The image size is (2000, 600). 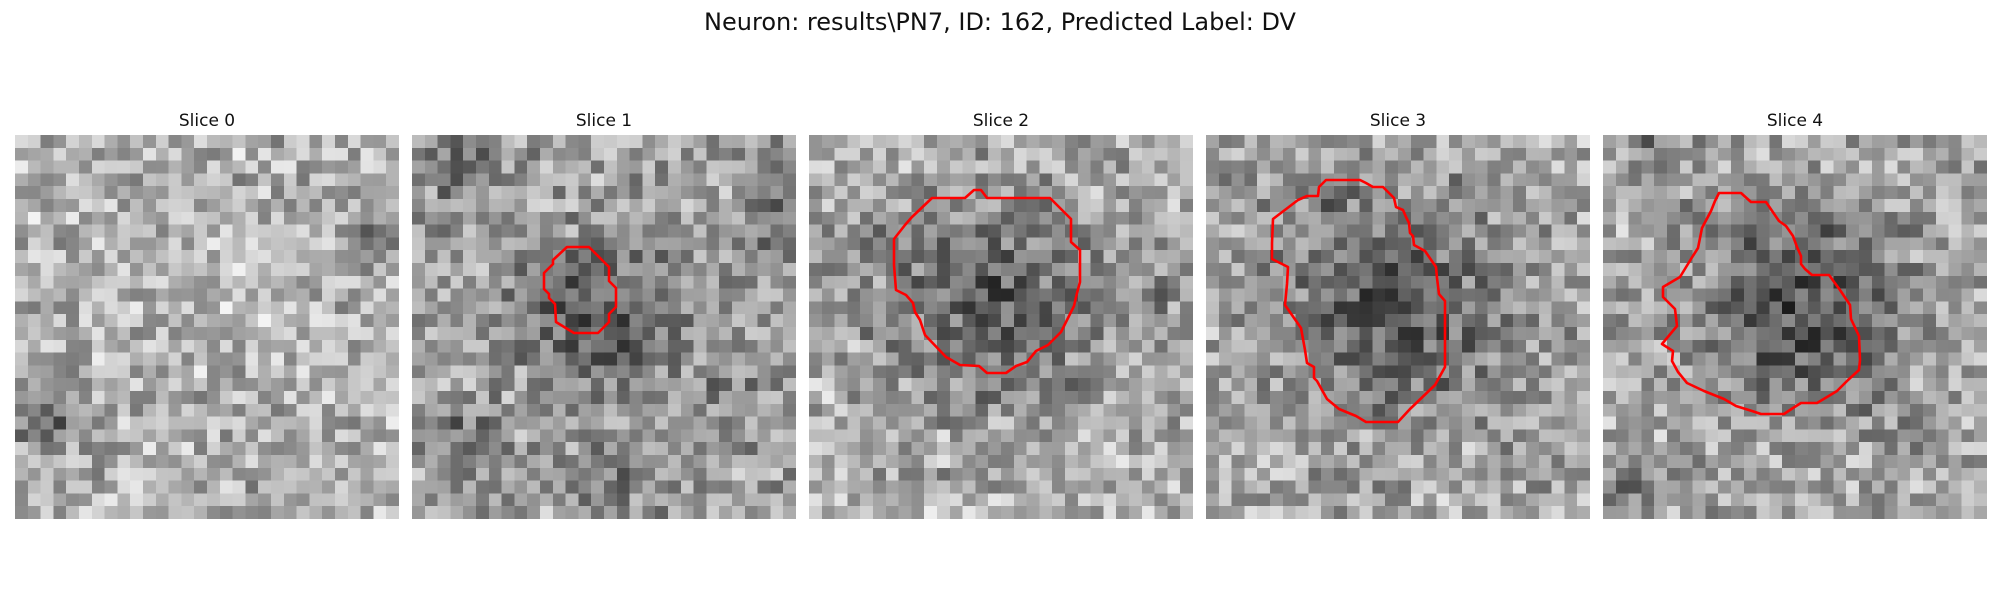 What do you see at coordinates (604, 121) in the screenshot?
I see `slice-title: Slice 1` at bounding box center [604, 121].